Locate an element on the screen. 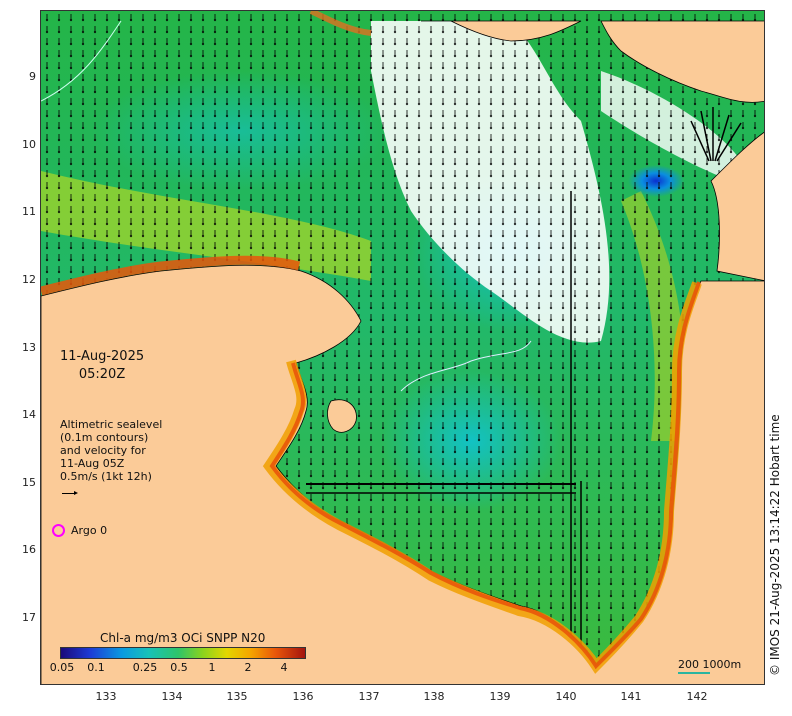 Image resolution: width=792 pixels, height=716 pixels. map-time: 05:20Z is located at coordinates (102, 374).